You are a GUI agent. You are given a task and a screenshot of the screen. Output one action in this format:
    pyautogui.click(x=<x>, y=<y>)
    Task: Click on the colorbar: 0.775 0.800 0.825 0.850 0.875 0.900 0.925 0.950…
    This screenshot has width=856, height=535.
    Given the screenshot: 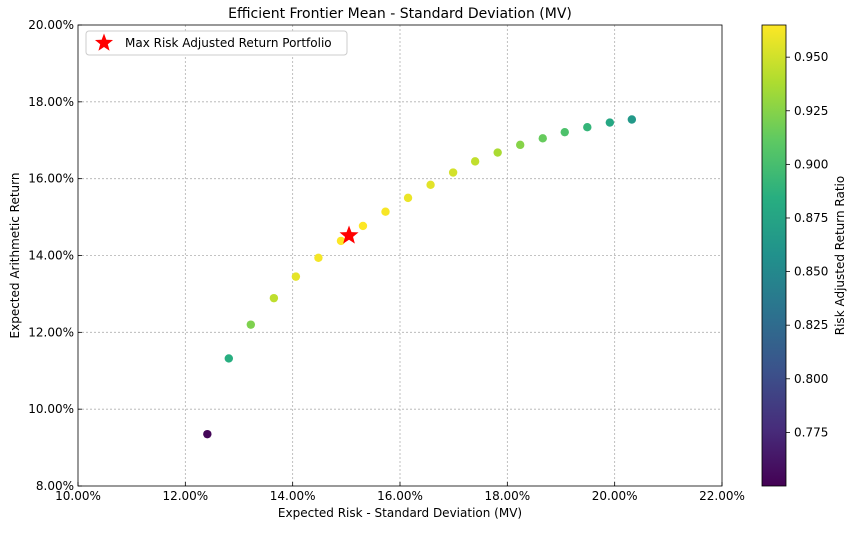 What is the action you would take?
    pyautogui.click(x=804, y=255)
    